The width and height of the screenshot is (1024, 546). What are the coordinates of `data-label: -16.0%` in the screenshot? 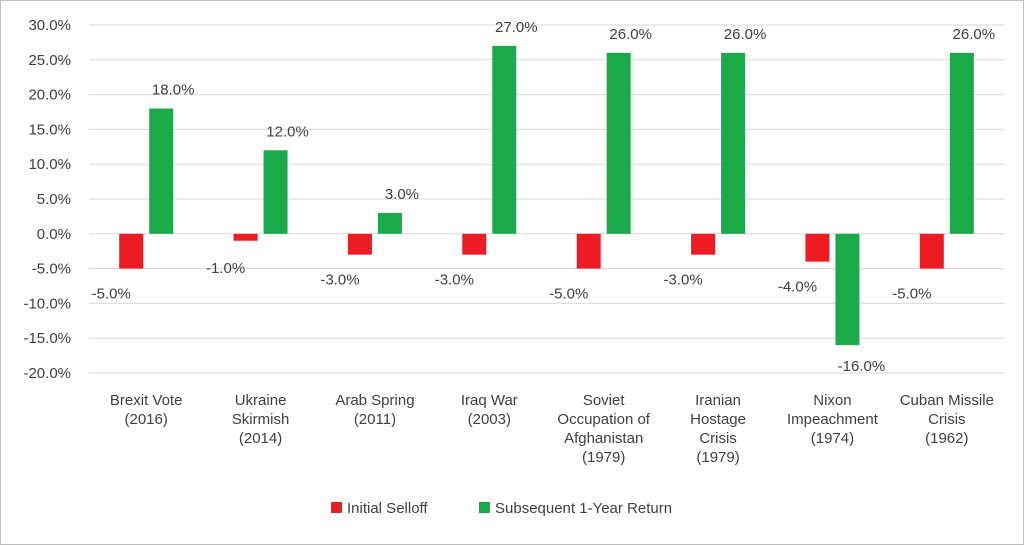 It's located at (862, 366).